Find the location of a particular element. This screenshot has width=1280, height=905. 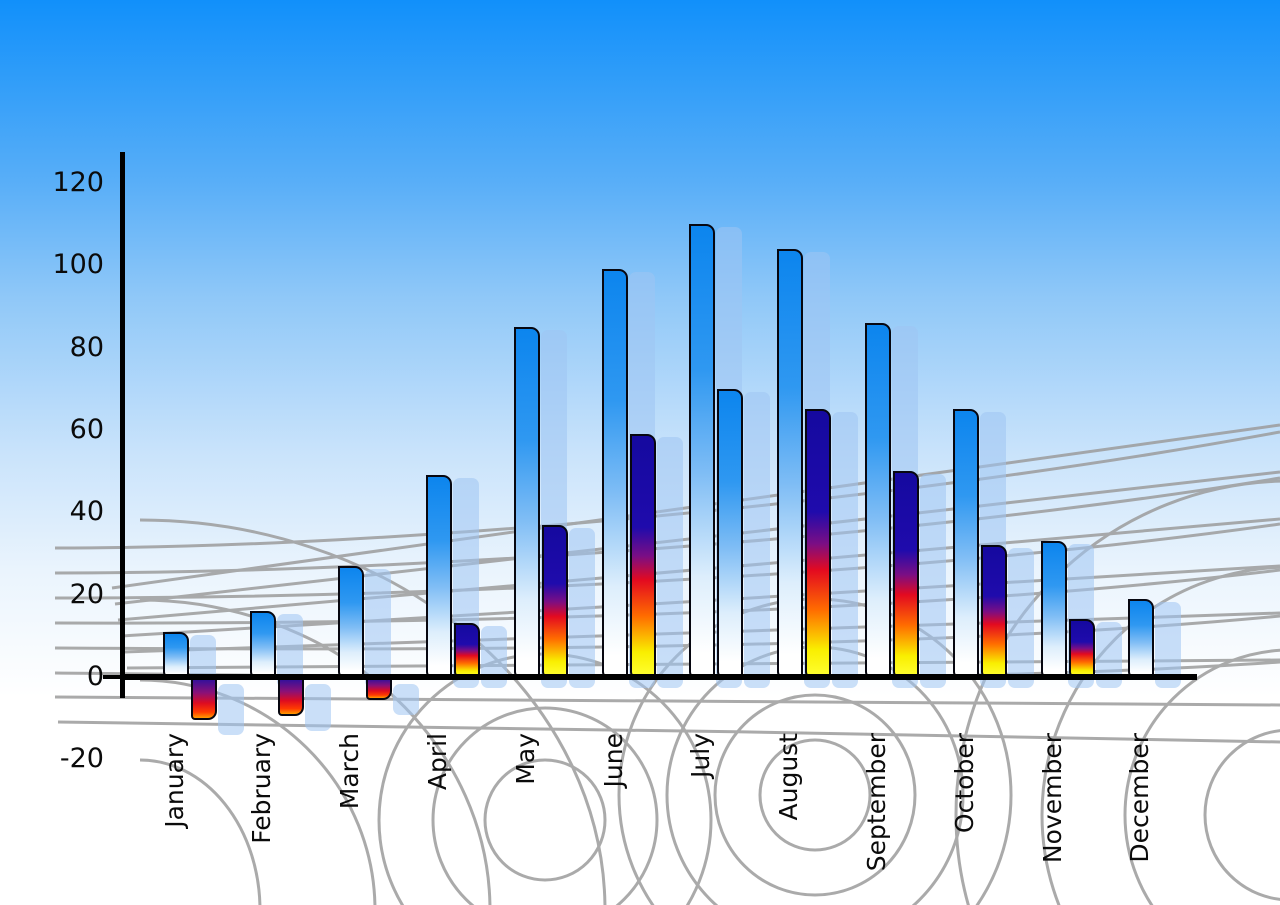

x-axis-label: February is located at coordinates (262, 788).